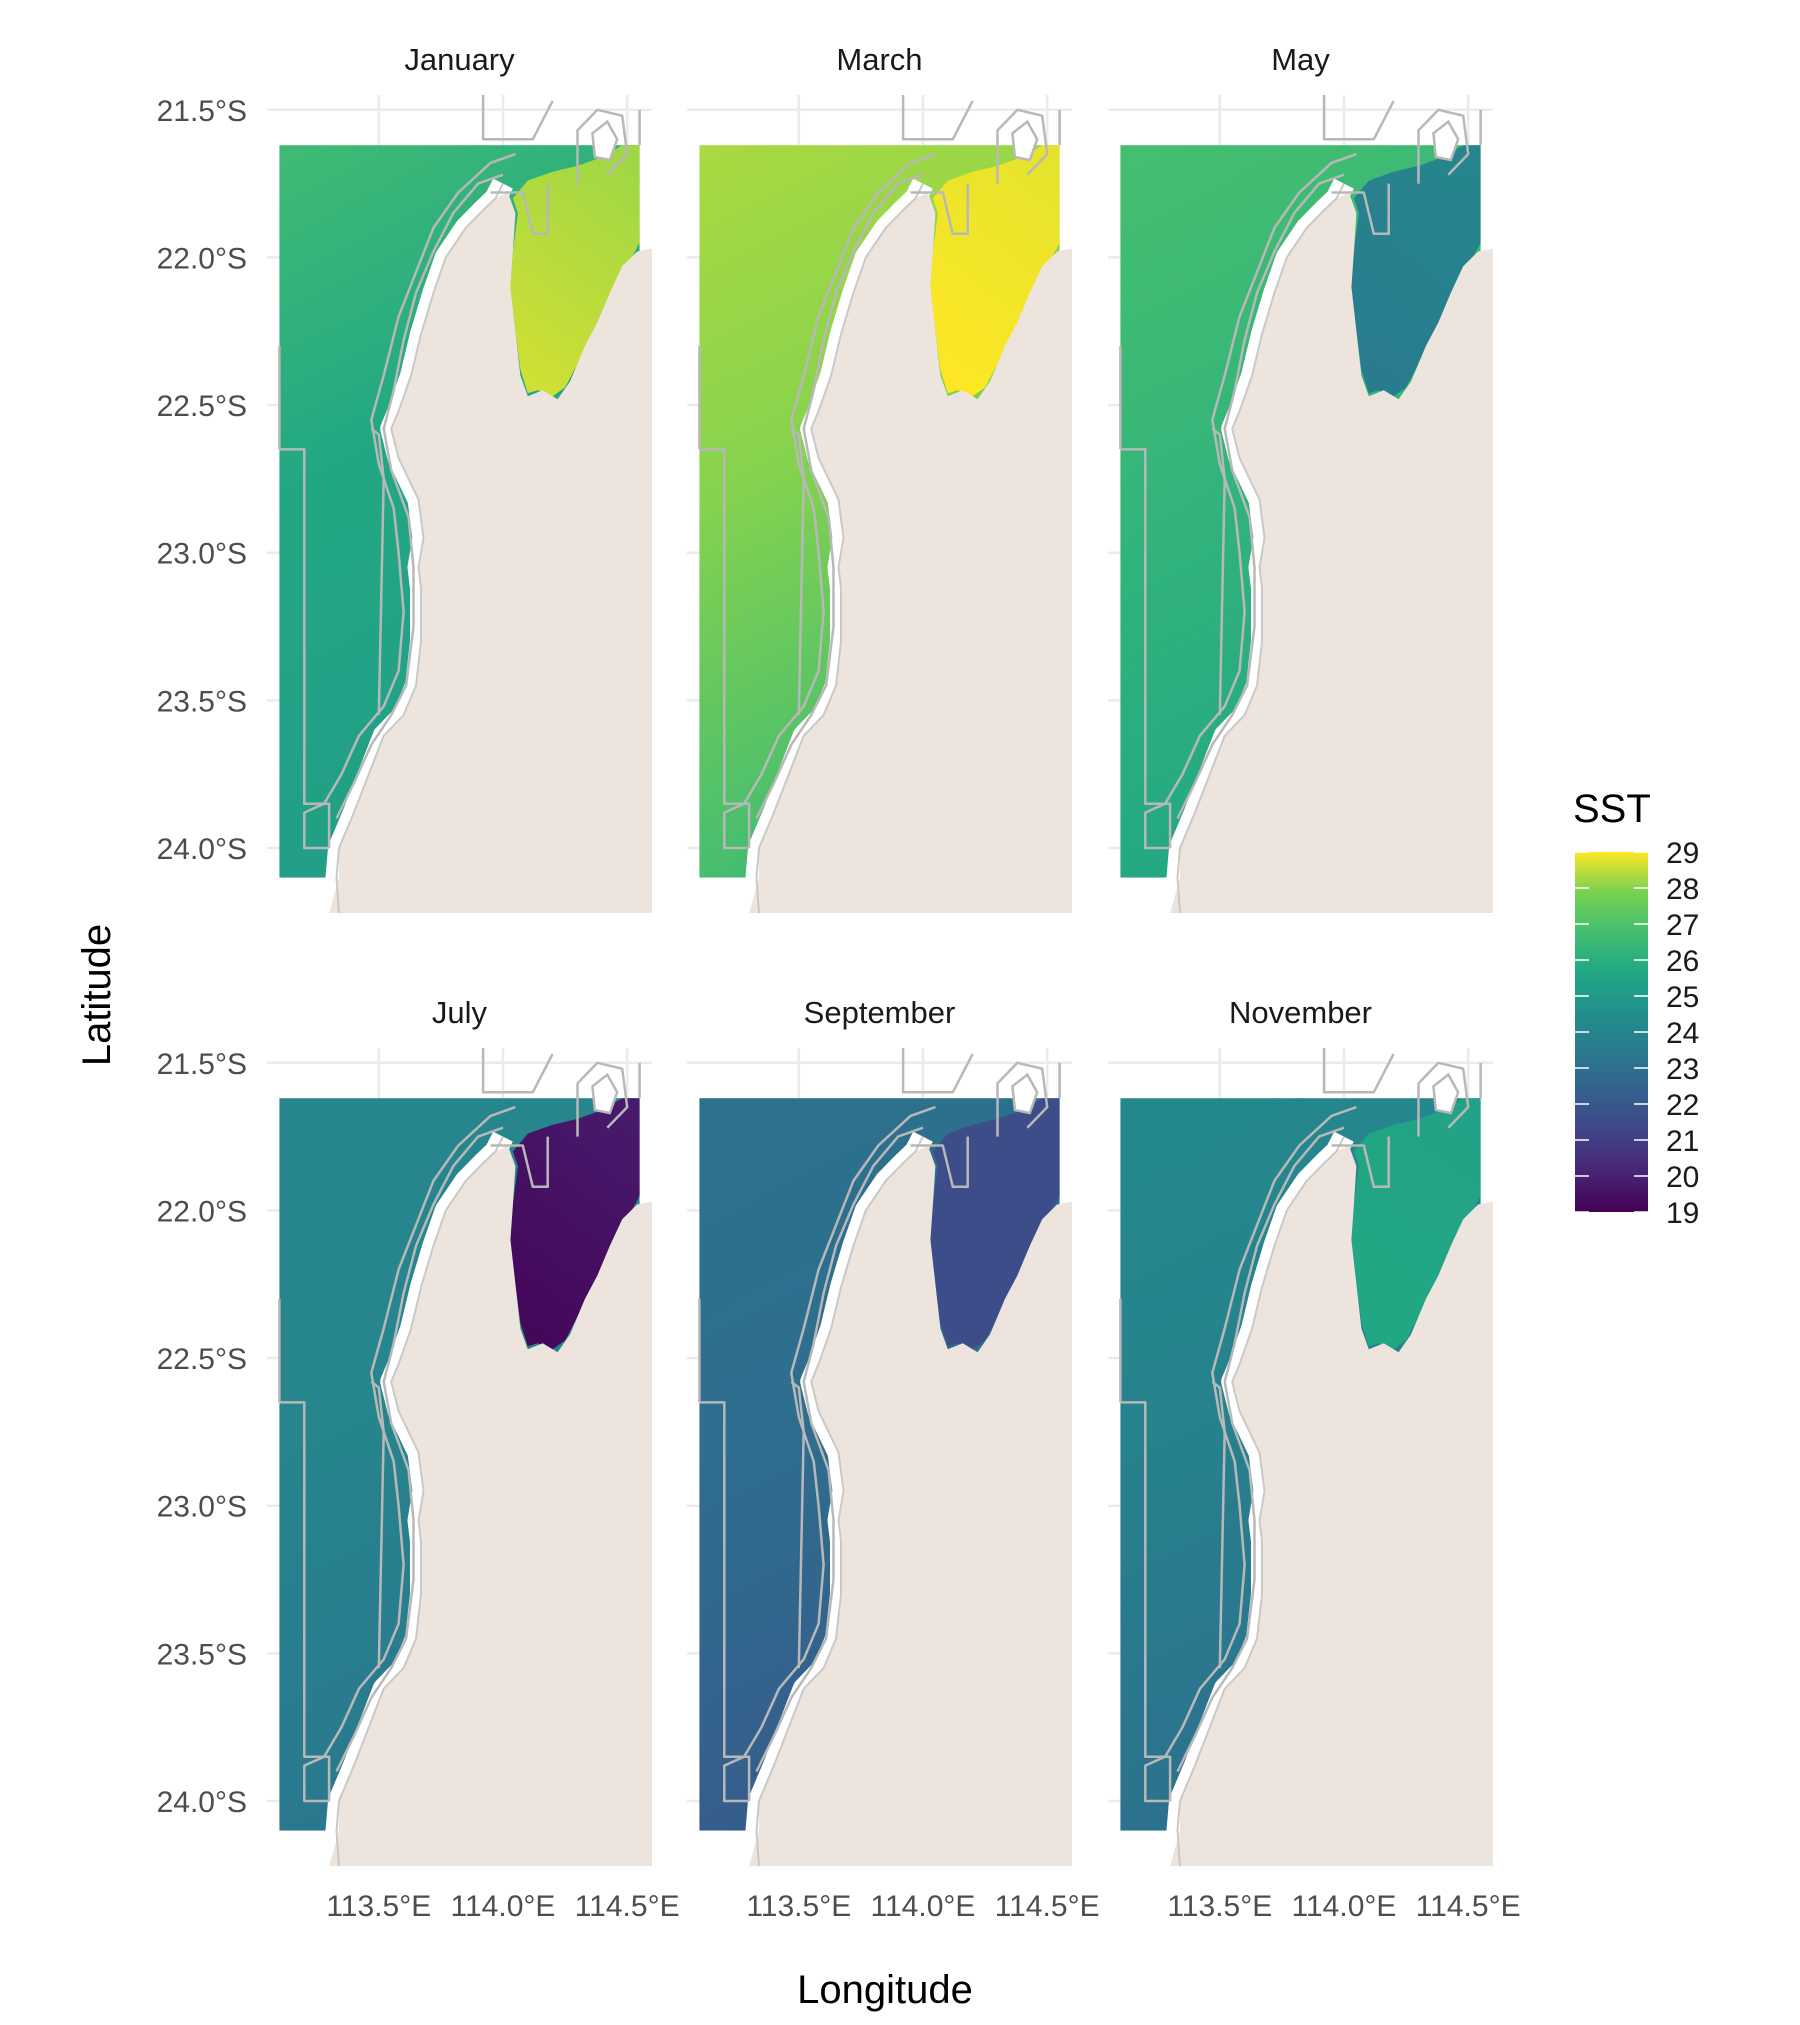  I want to click on facet-panel-march, so click(879, 504).